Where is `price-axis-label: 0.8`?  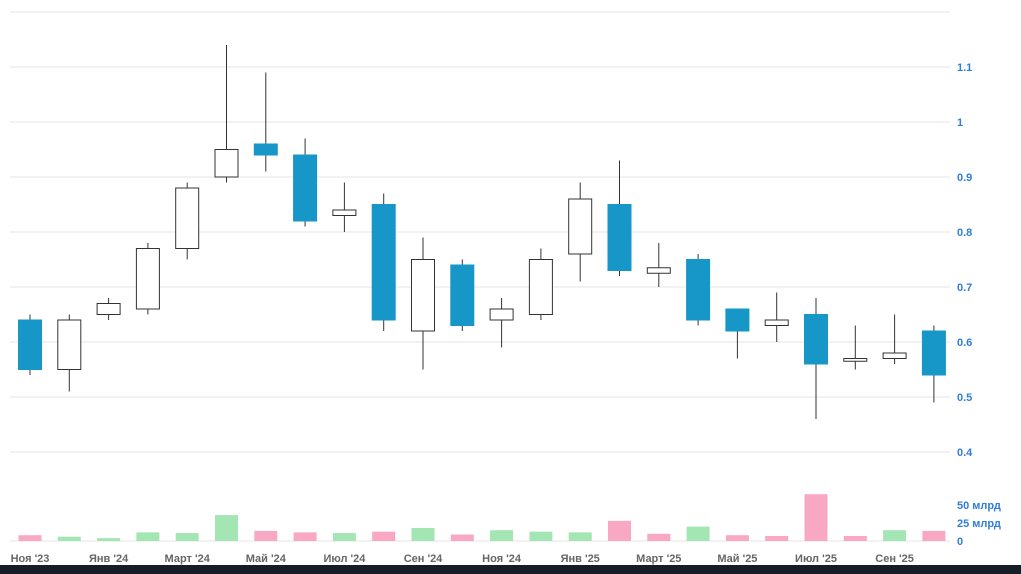
price-axis-label: 0.8 is located at coordinates (964, 233).